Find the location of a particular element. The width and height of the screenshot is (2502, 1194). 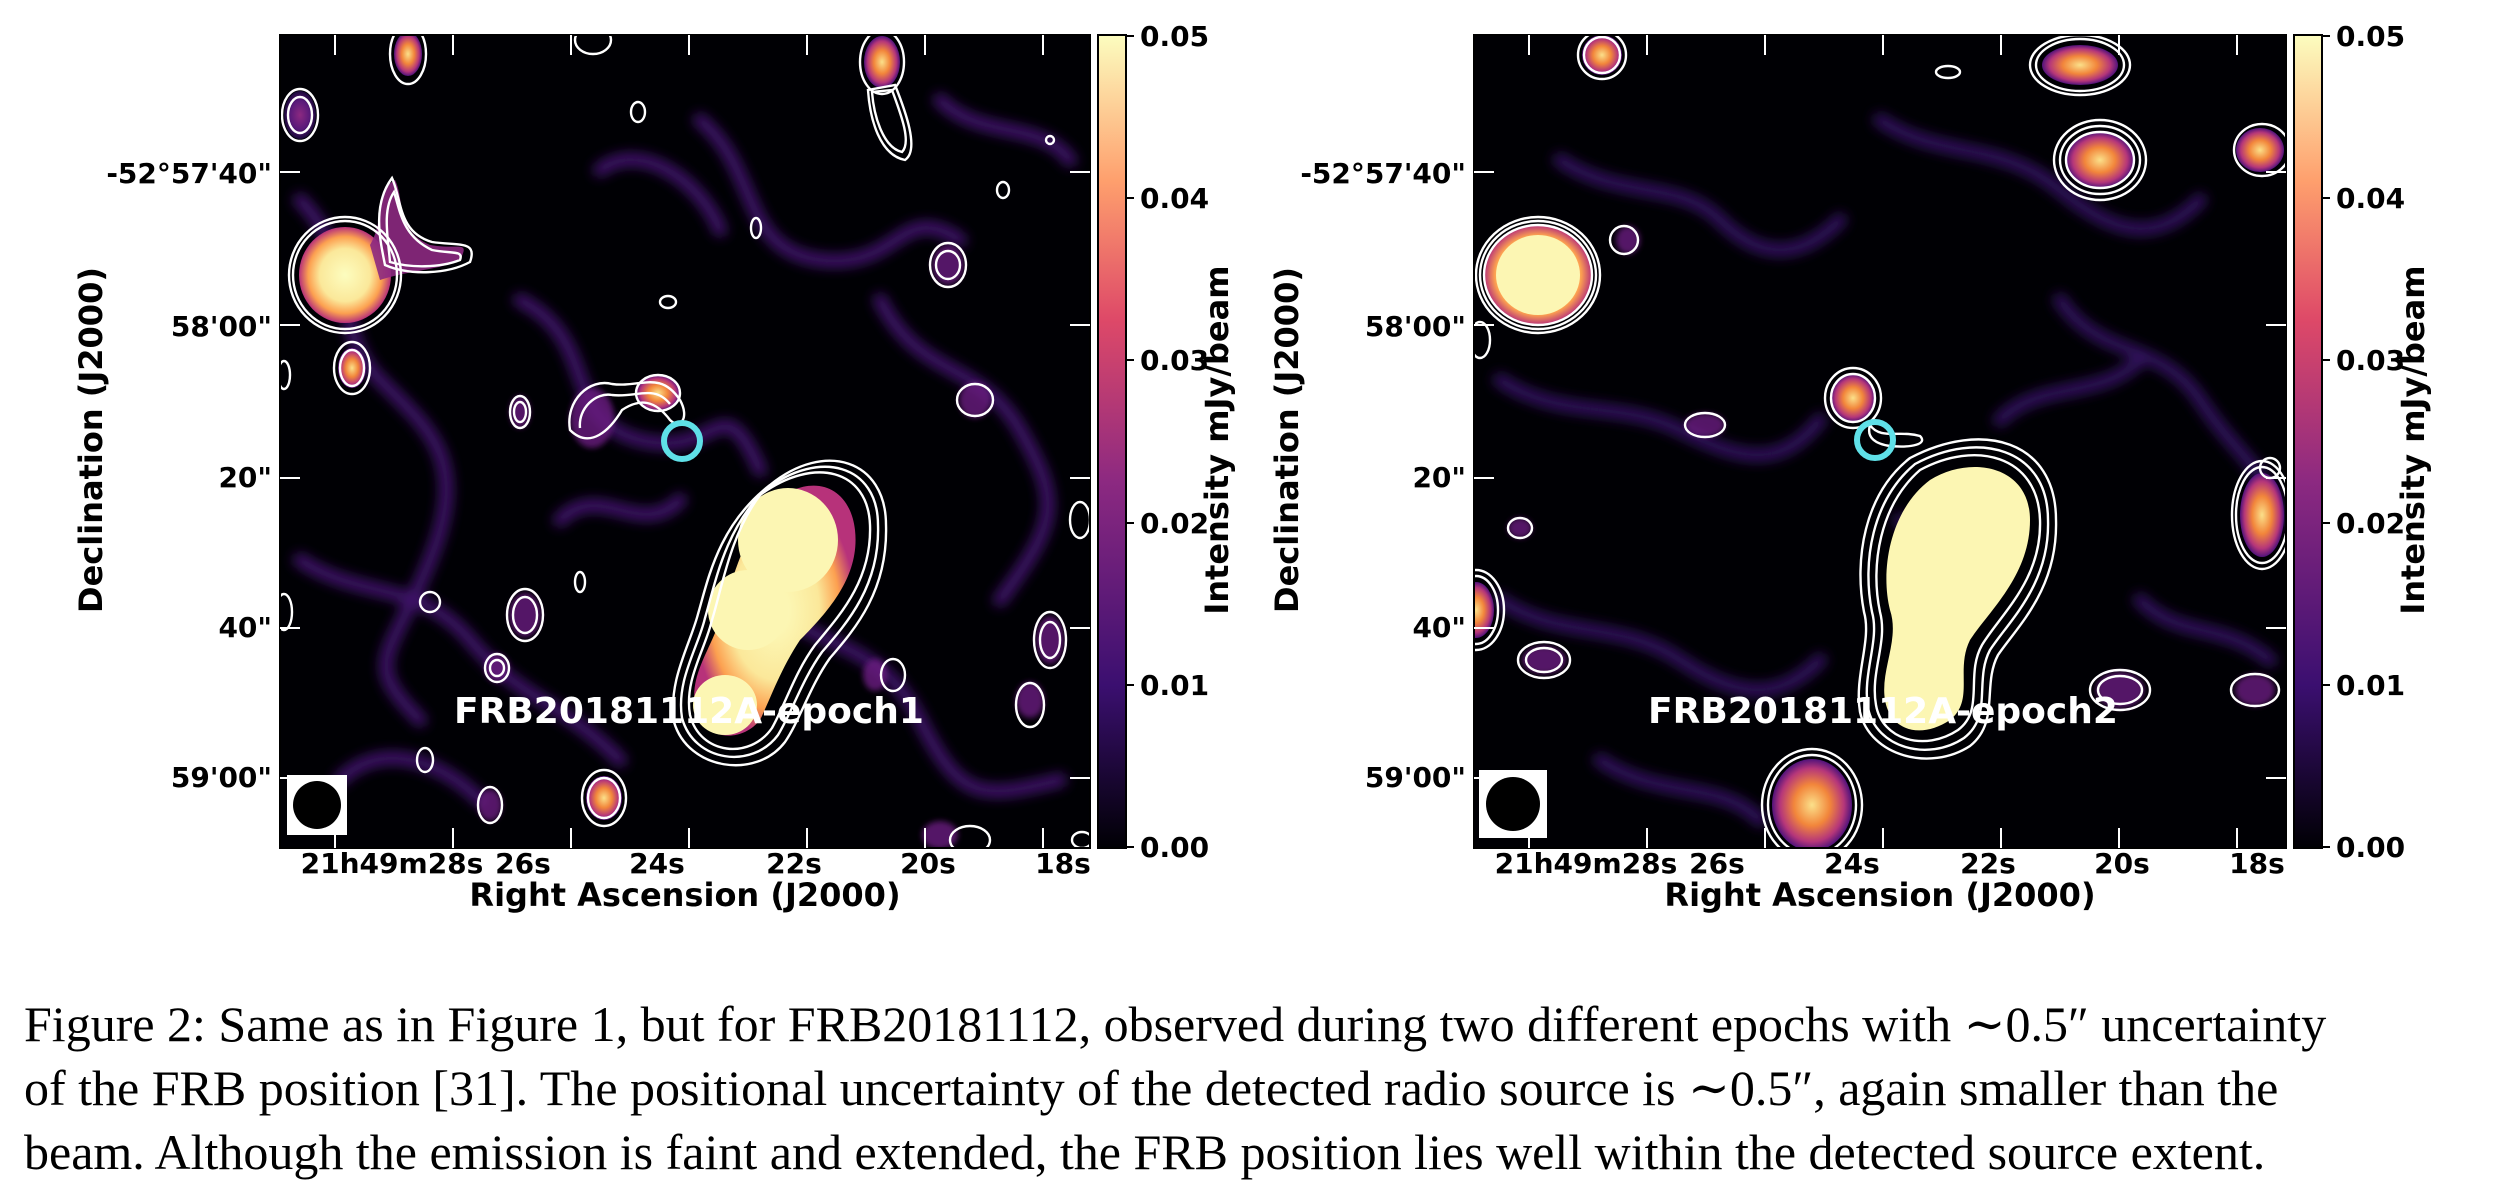

colorbar-ticks-epoch1: 0.05 0.04 0.03 0.02 0.01 0.00 is located at coordinates (1174, 442).